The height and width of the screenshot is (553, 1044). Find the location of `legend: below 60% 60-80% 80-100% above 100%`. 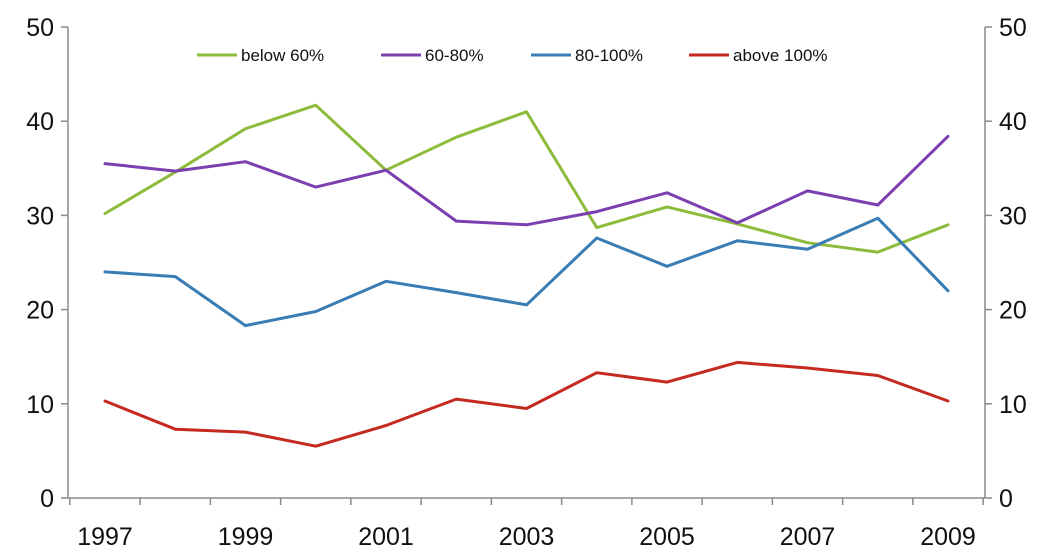

legend: below 60% 60-80% 80-100% above 100% is located at coordinates (512, 55).